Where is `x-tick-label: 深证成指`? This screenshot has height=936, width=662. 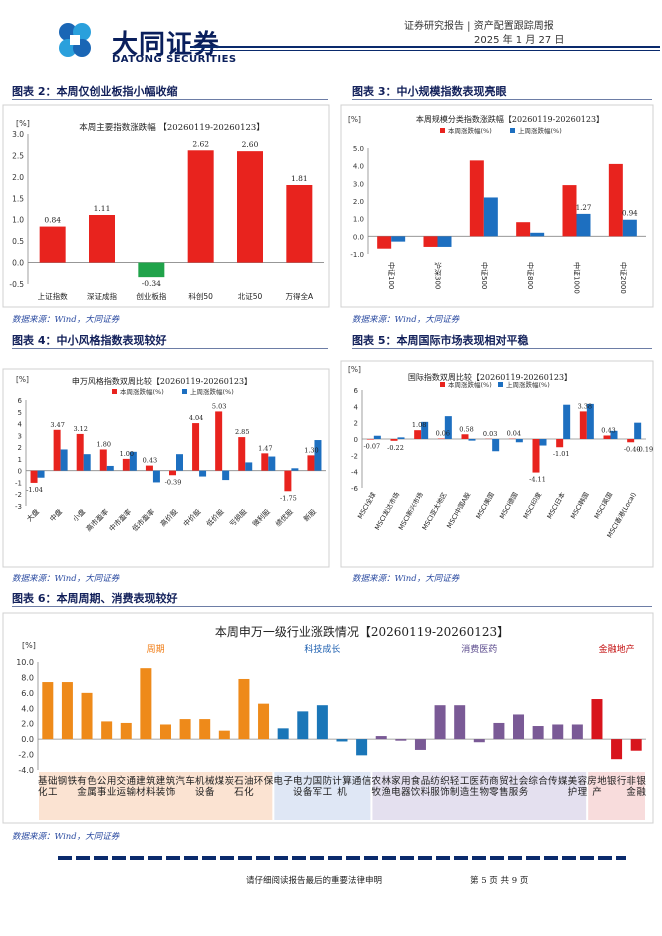
x-tick-label: 深证成指 is located at coordinates (102, 296).